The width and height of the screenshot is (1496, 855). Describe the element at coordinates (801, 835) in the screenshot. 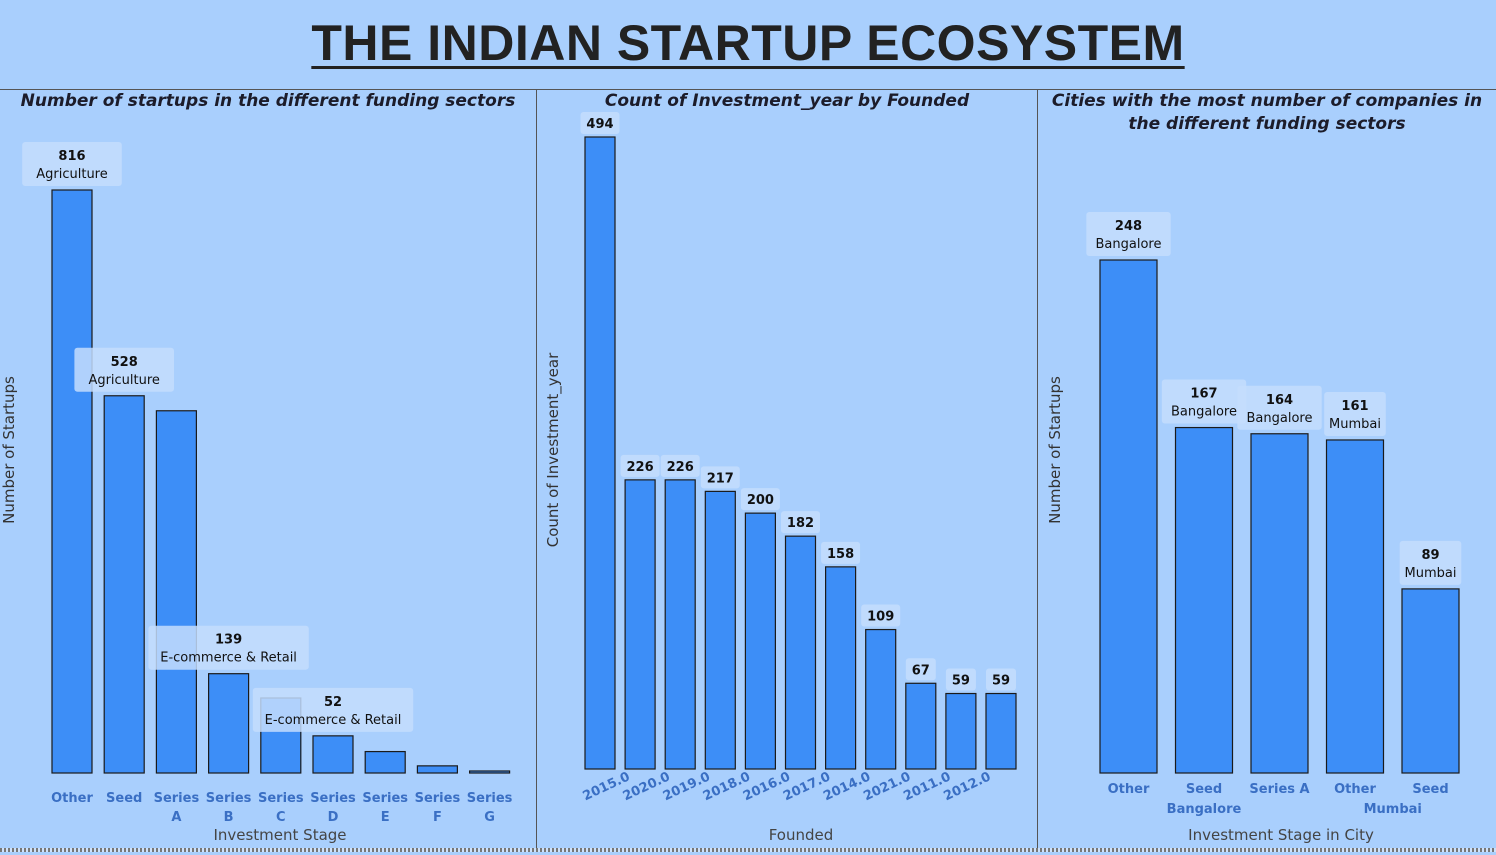

I see `chart2-xlabel: Founded` at that location.